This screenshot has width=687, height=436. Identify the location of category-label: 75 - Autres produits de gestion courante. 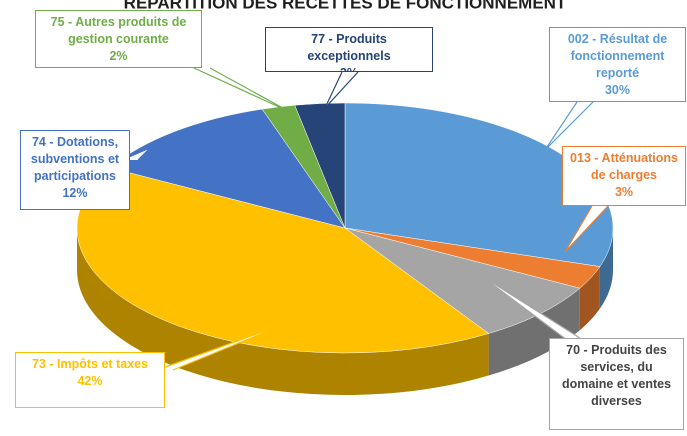
(118, 30).